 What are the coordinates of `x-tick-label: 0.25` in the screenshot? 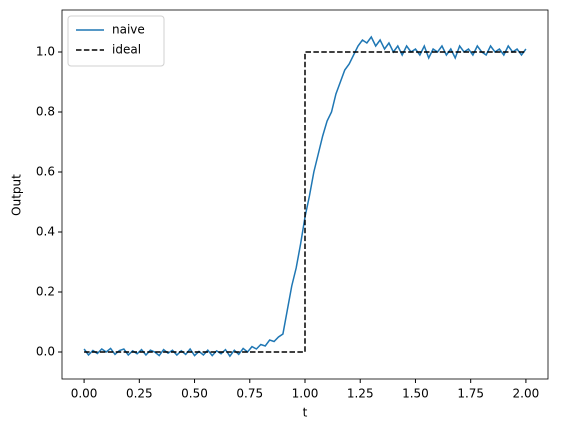 It's located at (139, 394).